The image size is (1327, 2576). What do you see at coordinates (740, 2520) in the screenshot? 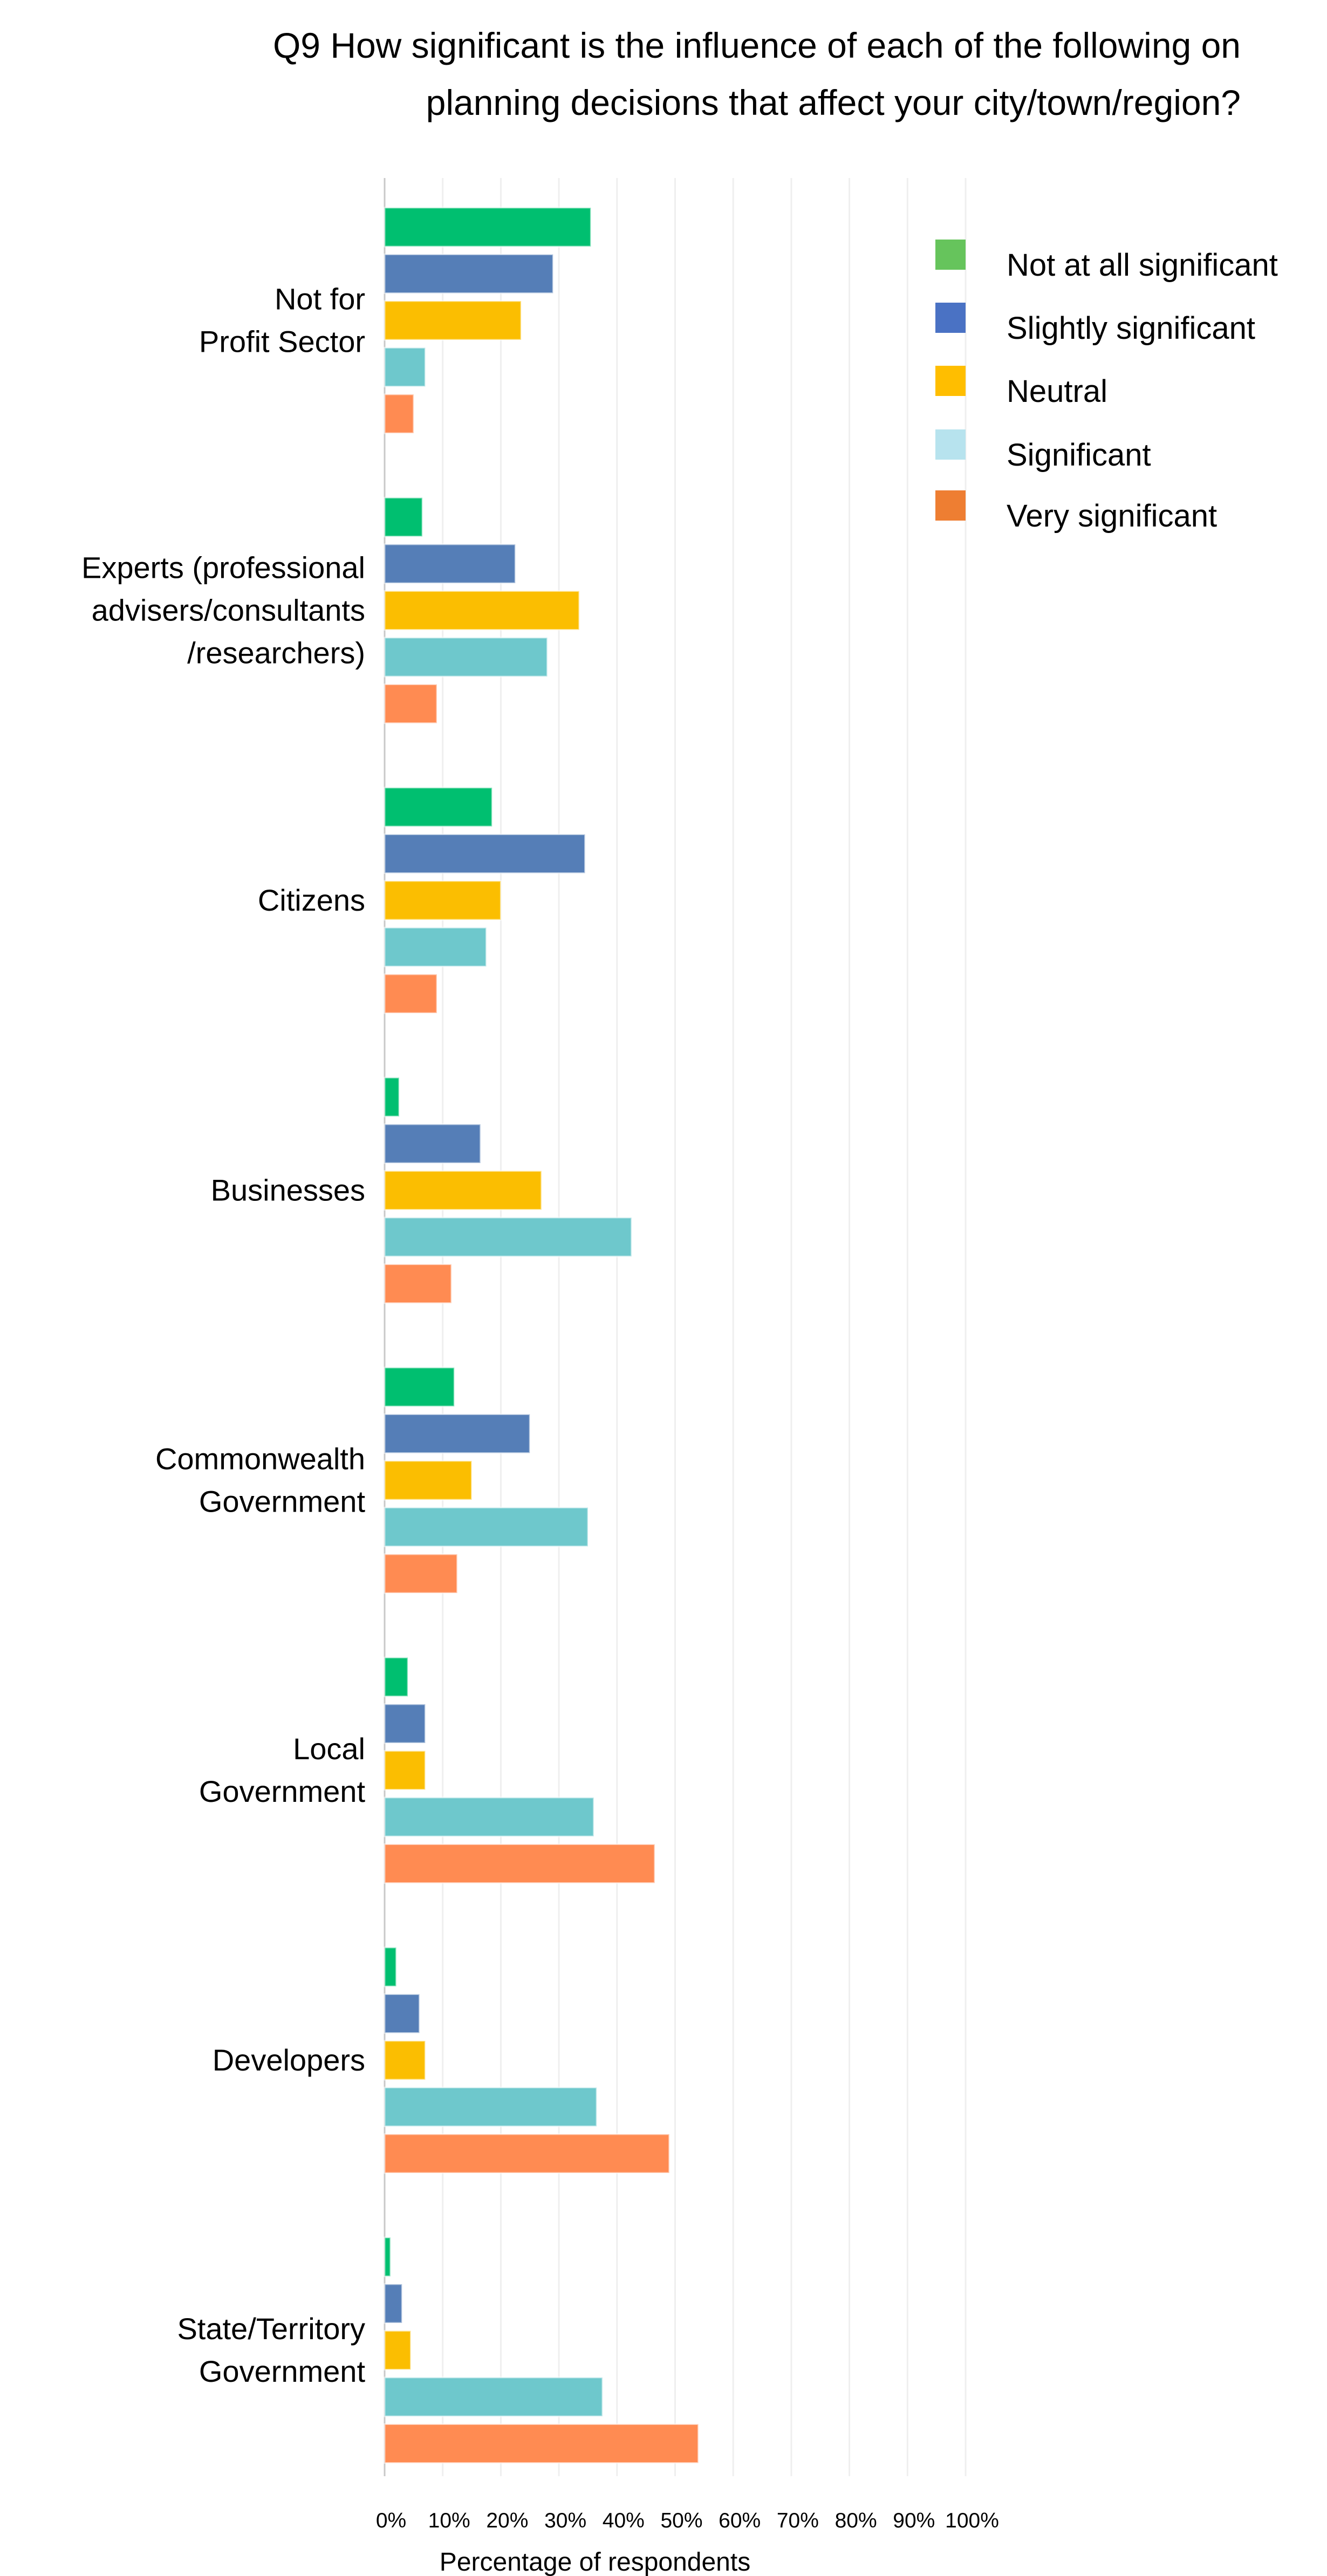
I see `x-tick-label: 60%` at bounding box center [740, 2520].